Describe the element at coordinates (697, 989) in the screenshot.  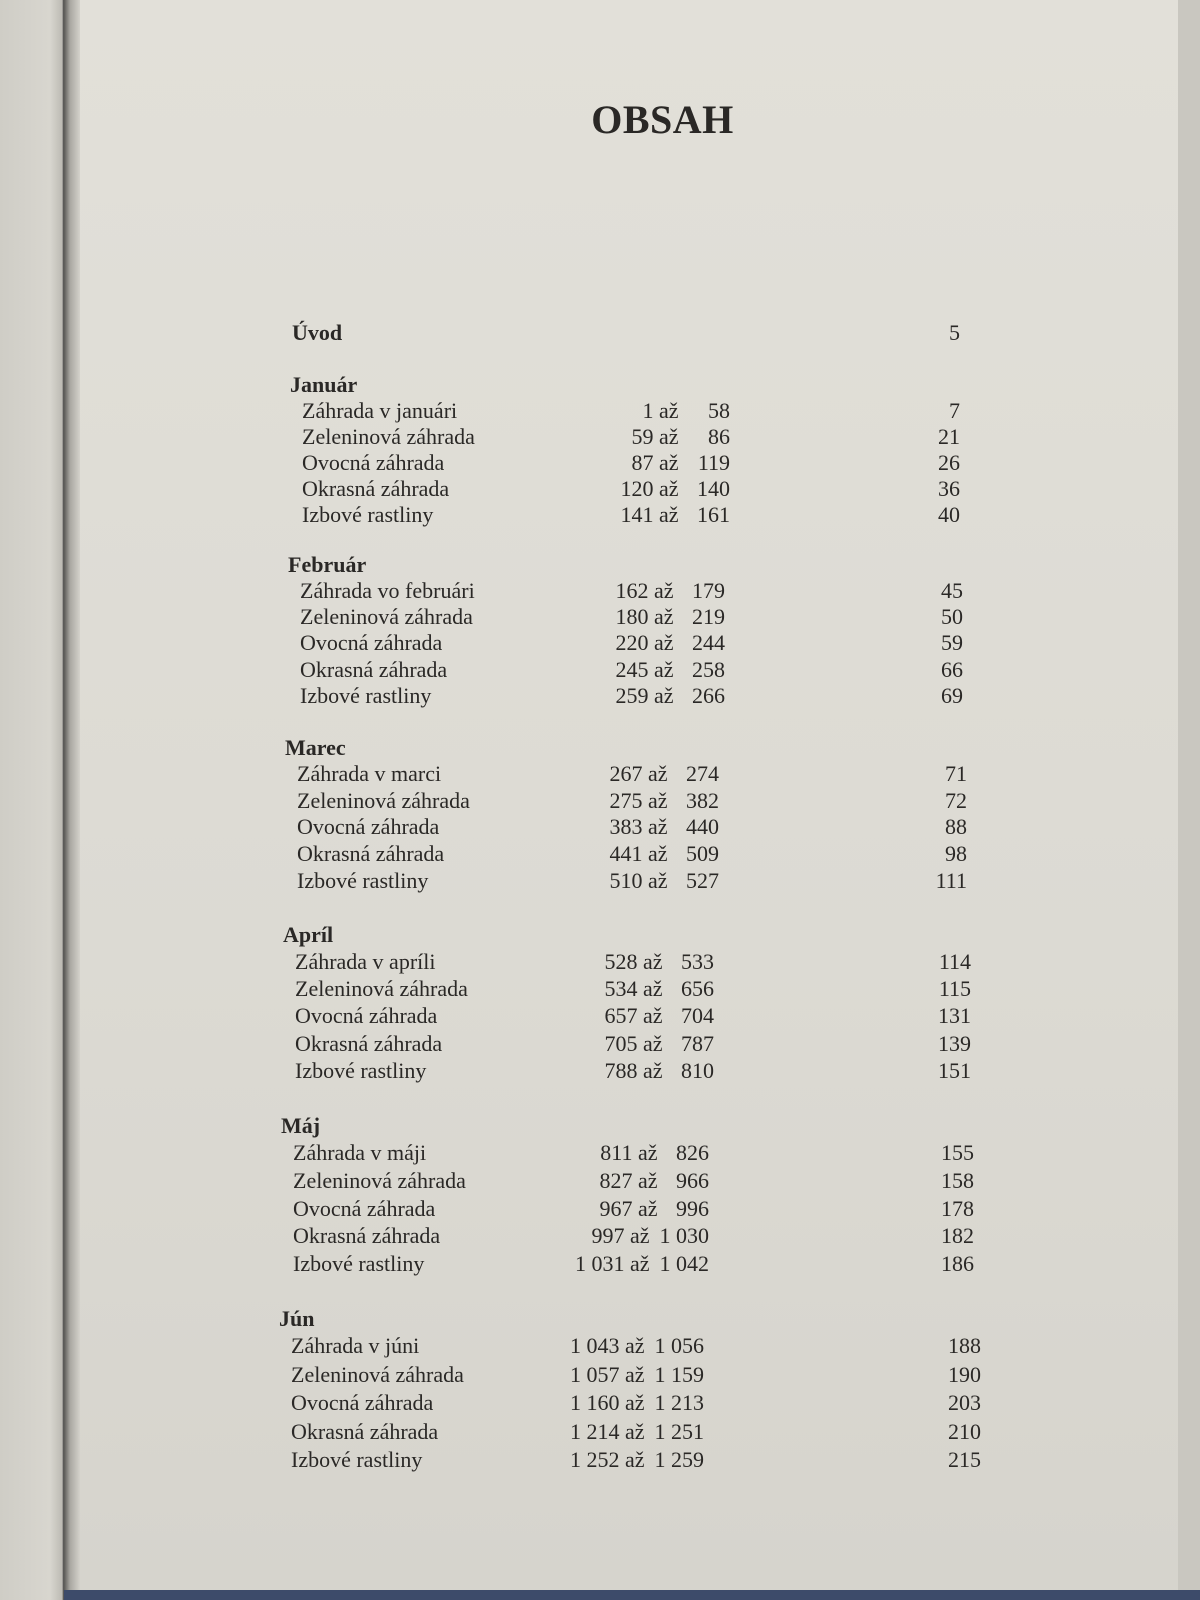
I see `range-to: 656` at that location.